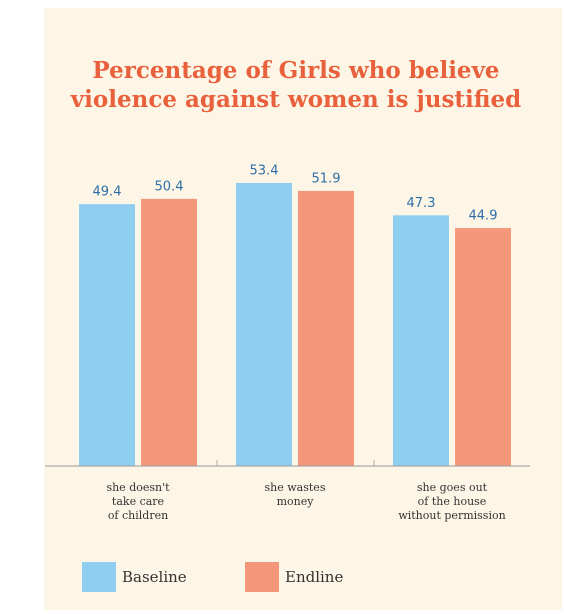  What do you see at coordinates (421, 203) in the screenshot?
I see `value-label: 47.3` at bounding box center [421, 203].